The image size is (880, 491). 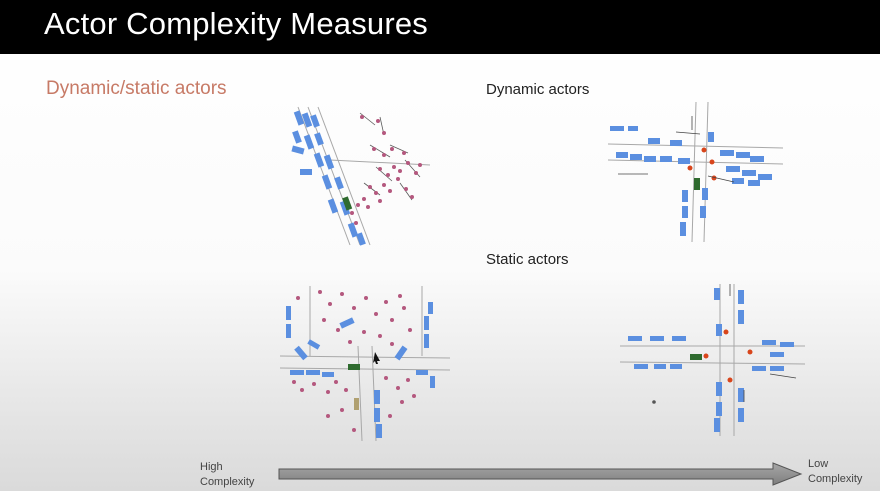 I want to click on dynamic-high-complexity-scene, so click(x=361, y=176).